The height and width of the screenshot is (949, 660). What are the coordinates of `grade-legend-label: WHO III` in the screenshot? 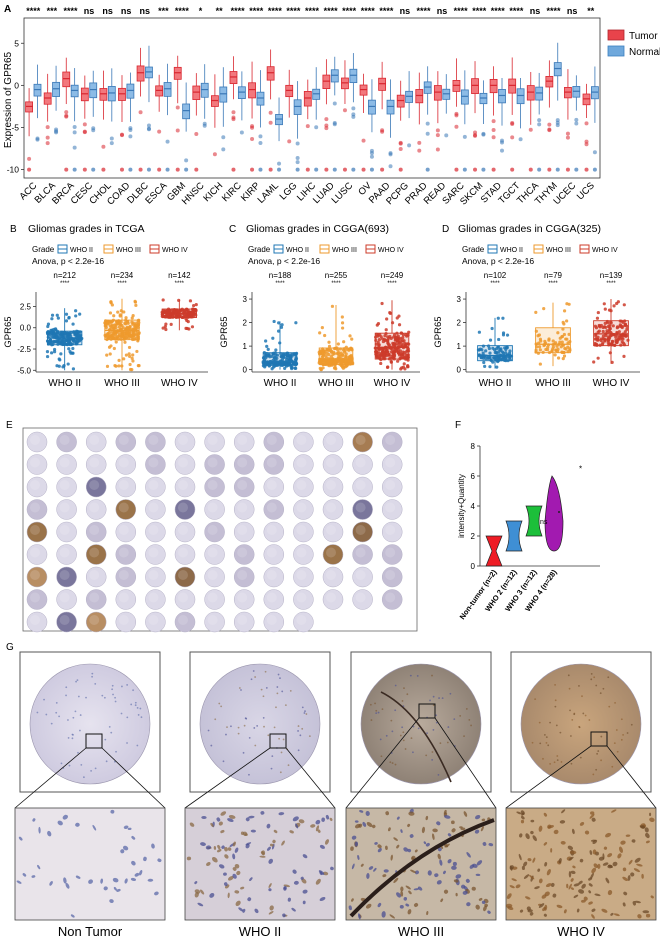 It's located at (558, 250).